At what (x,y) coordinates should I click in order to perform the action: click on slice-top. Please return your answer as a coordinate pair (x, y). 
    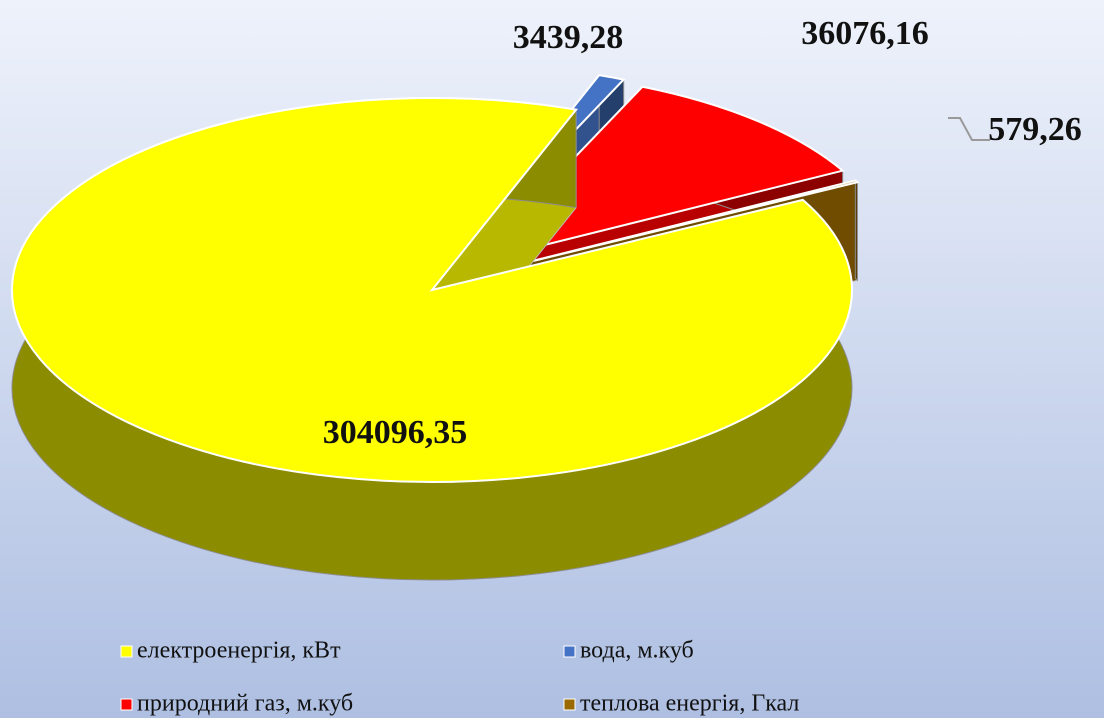
    Looking at the image, I should click on (673, 226).